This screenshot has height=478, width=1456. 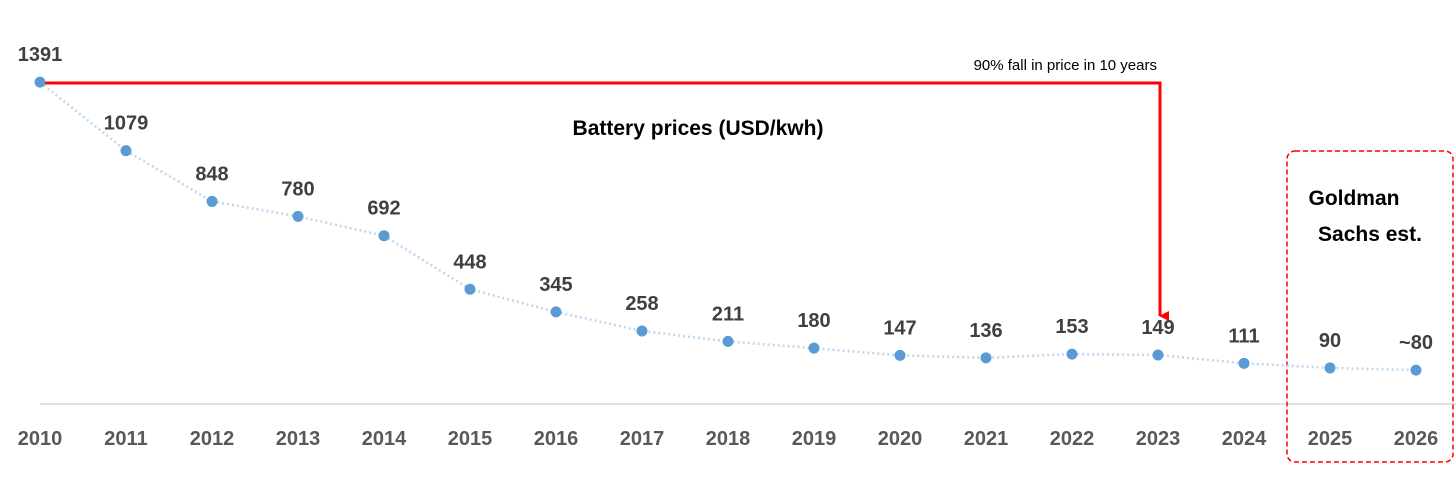 What do you see at coordinates (900, 439) in the screenshot?
I see `x-tick-label-2020: 2020` at bounding box center [900, 439].